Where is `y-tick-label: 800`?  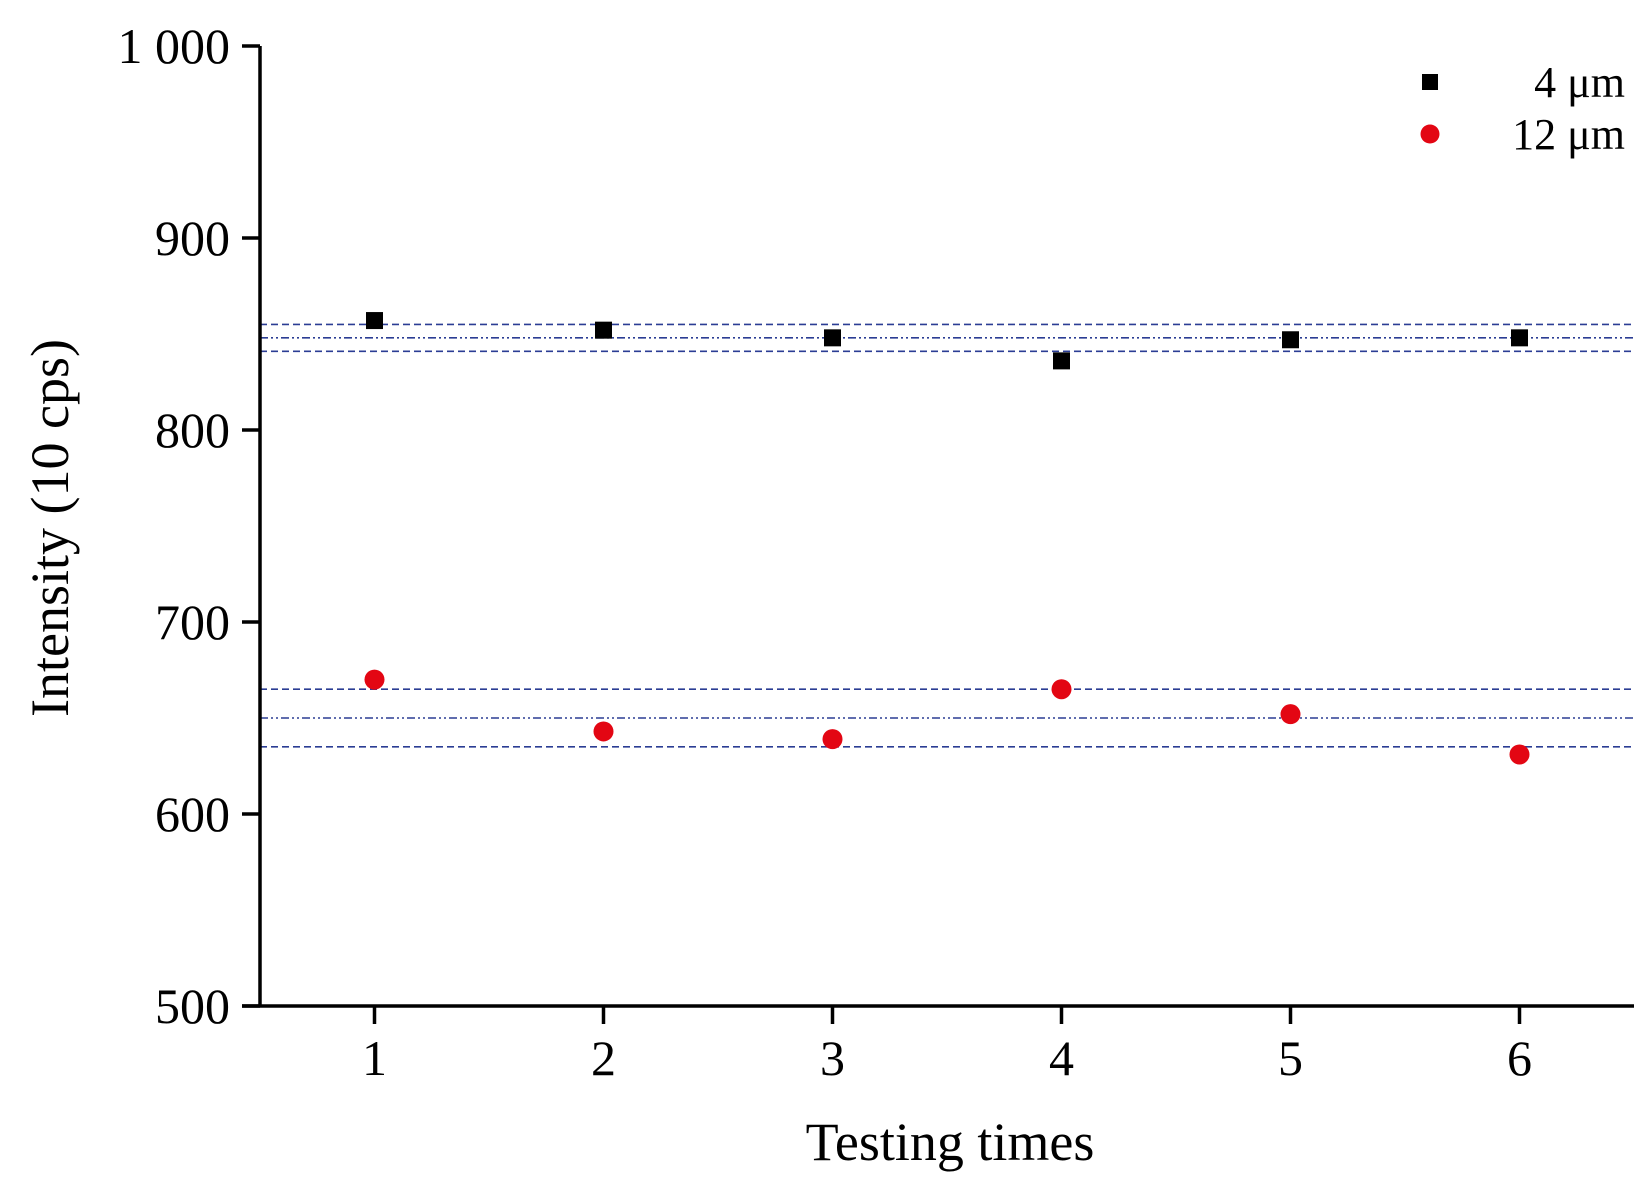 y-tick-label: 800 is located at coordinates (192, 430).